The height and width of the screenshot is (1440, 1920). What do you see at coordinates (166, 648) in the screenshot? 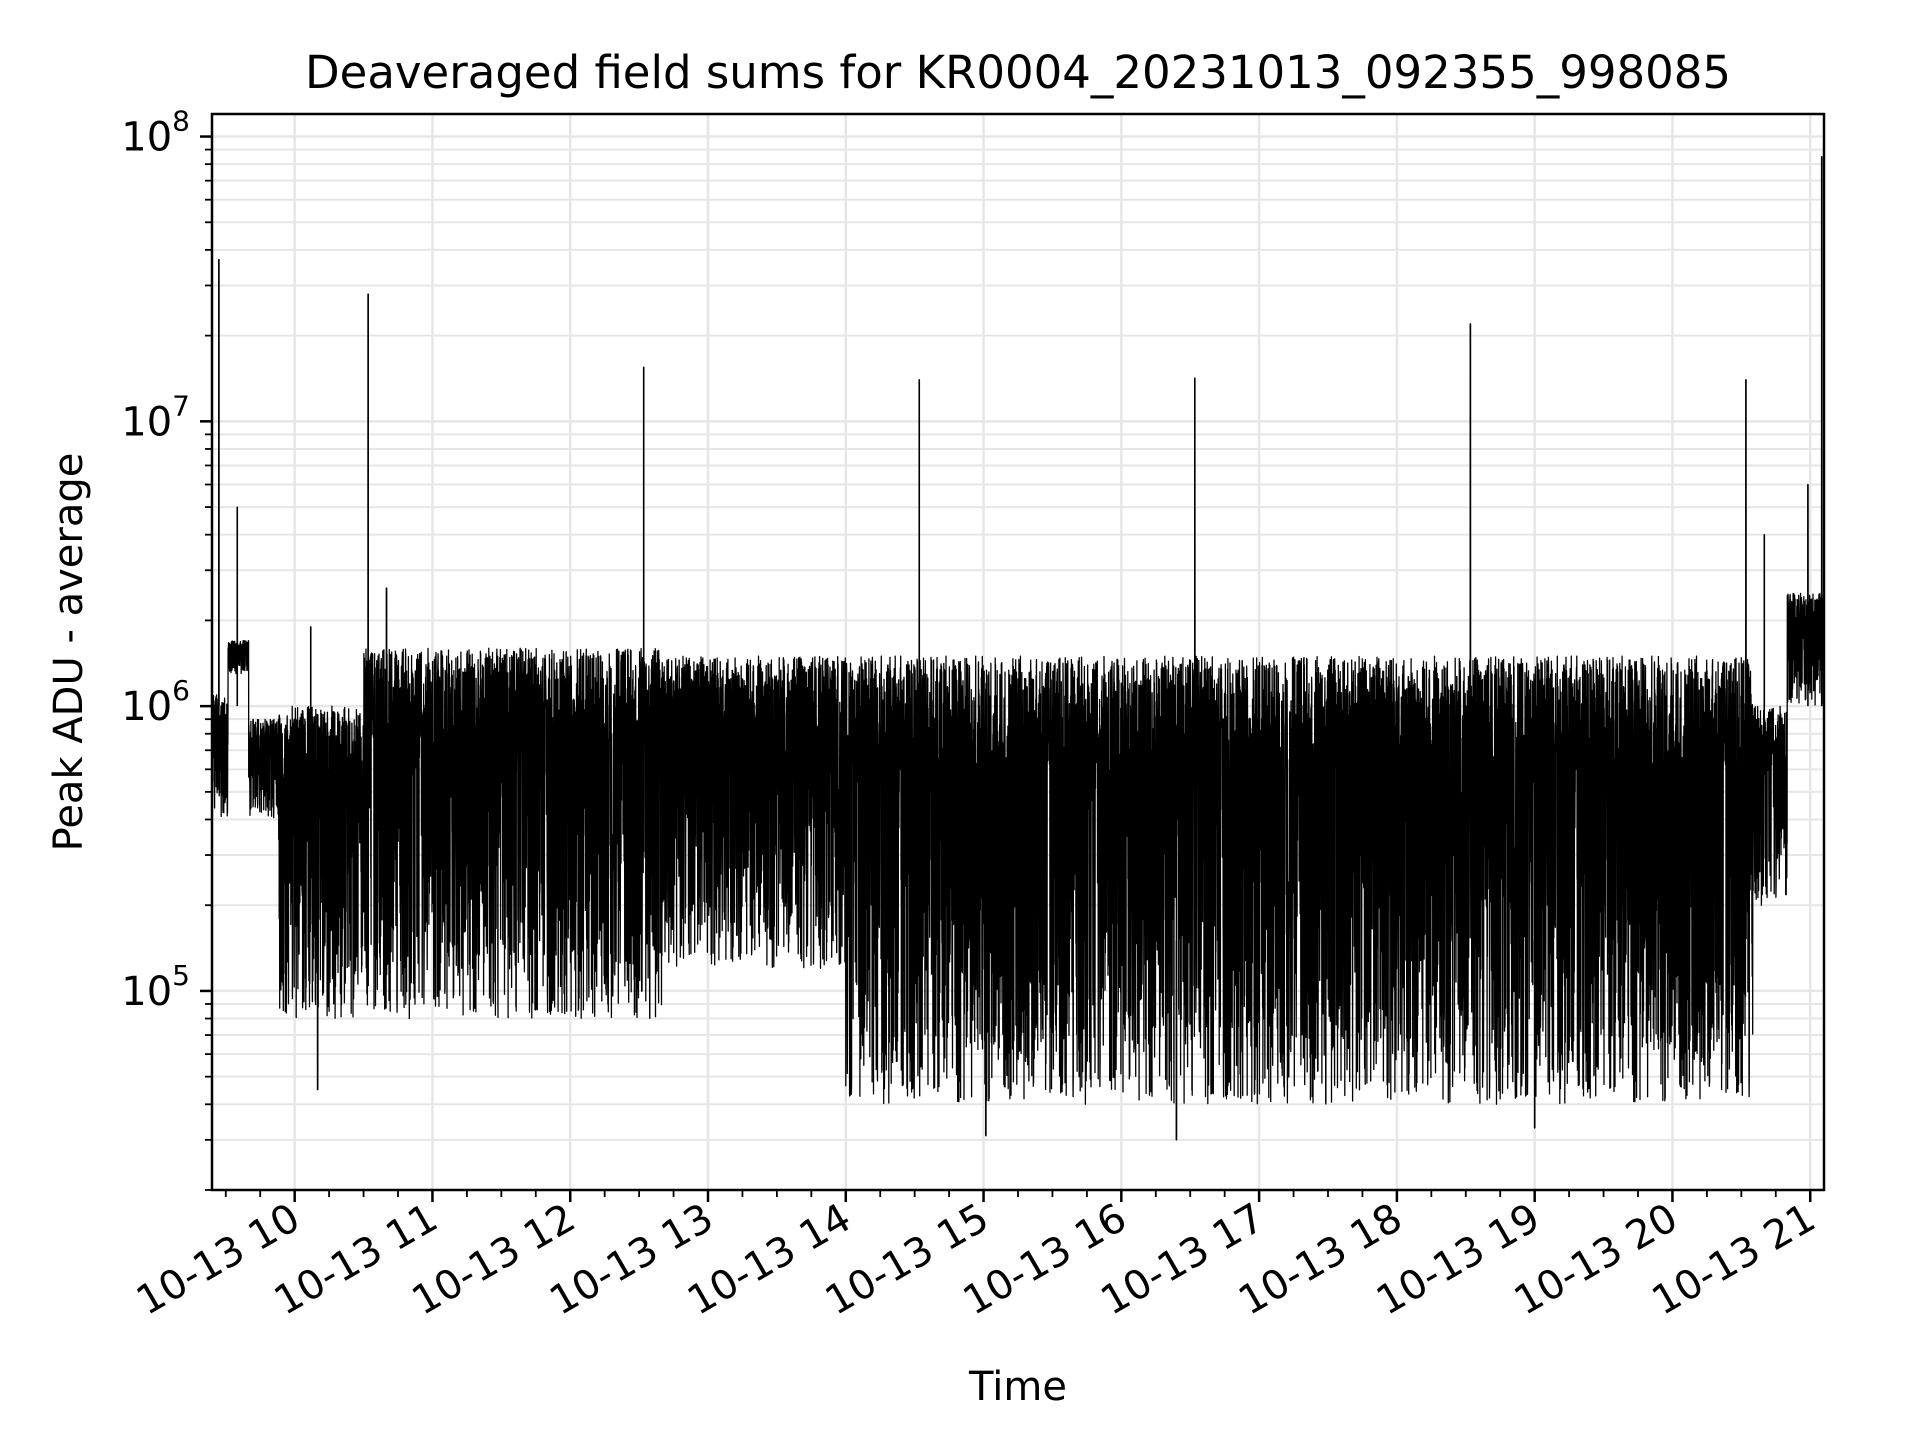
I see `y-axis-ticks: 10⁵ 10⁶ 10⁷ 10⁸` at bounding box center [166, 648].